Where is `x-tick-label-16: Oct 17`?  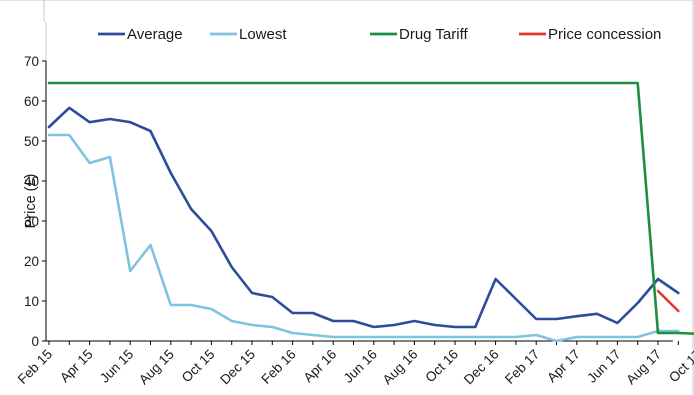
x-tick-label-16: Oct 17 is located at coordinates (680, 366).